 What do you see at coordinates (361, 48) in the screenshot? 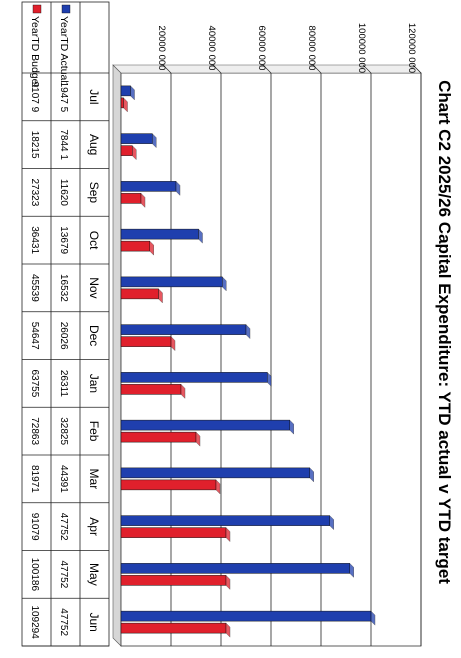
I see `y-tick-label: 100000 000` at bounding box center [361, 48].